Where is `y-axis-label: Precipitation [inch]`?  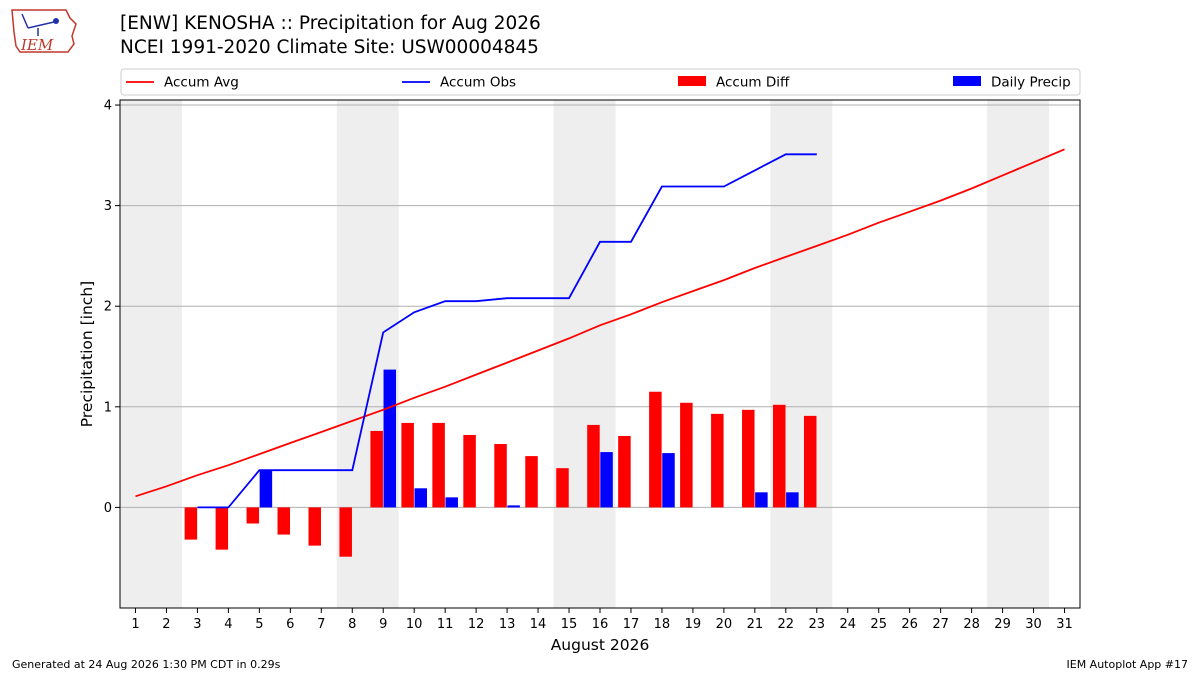
y-axis-label: Precipitation [inch] is located at coordinates (87, 354).